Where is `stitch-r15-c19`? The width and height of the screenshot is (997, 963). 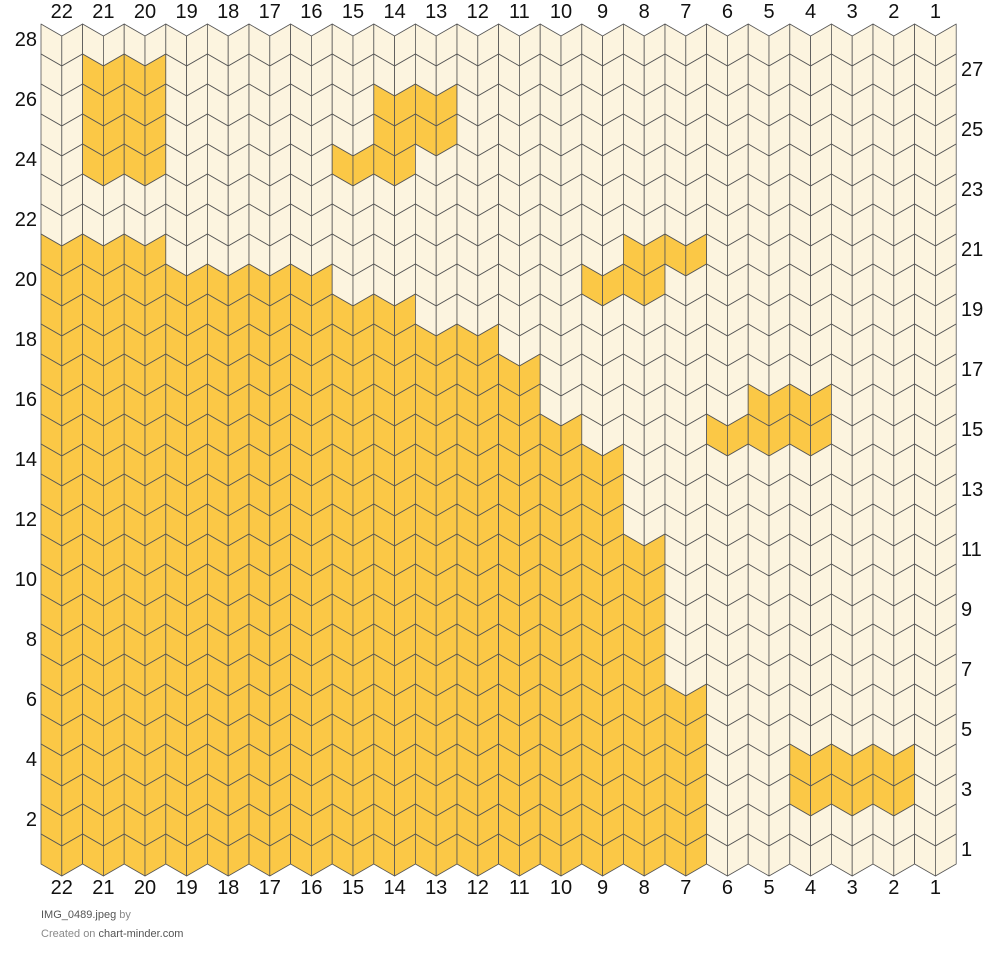
stitch-r15-c19 is located at coordinates (186, 435).